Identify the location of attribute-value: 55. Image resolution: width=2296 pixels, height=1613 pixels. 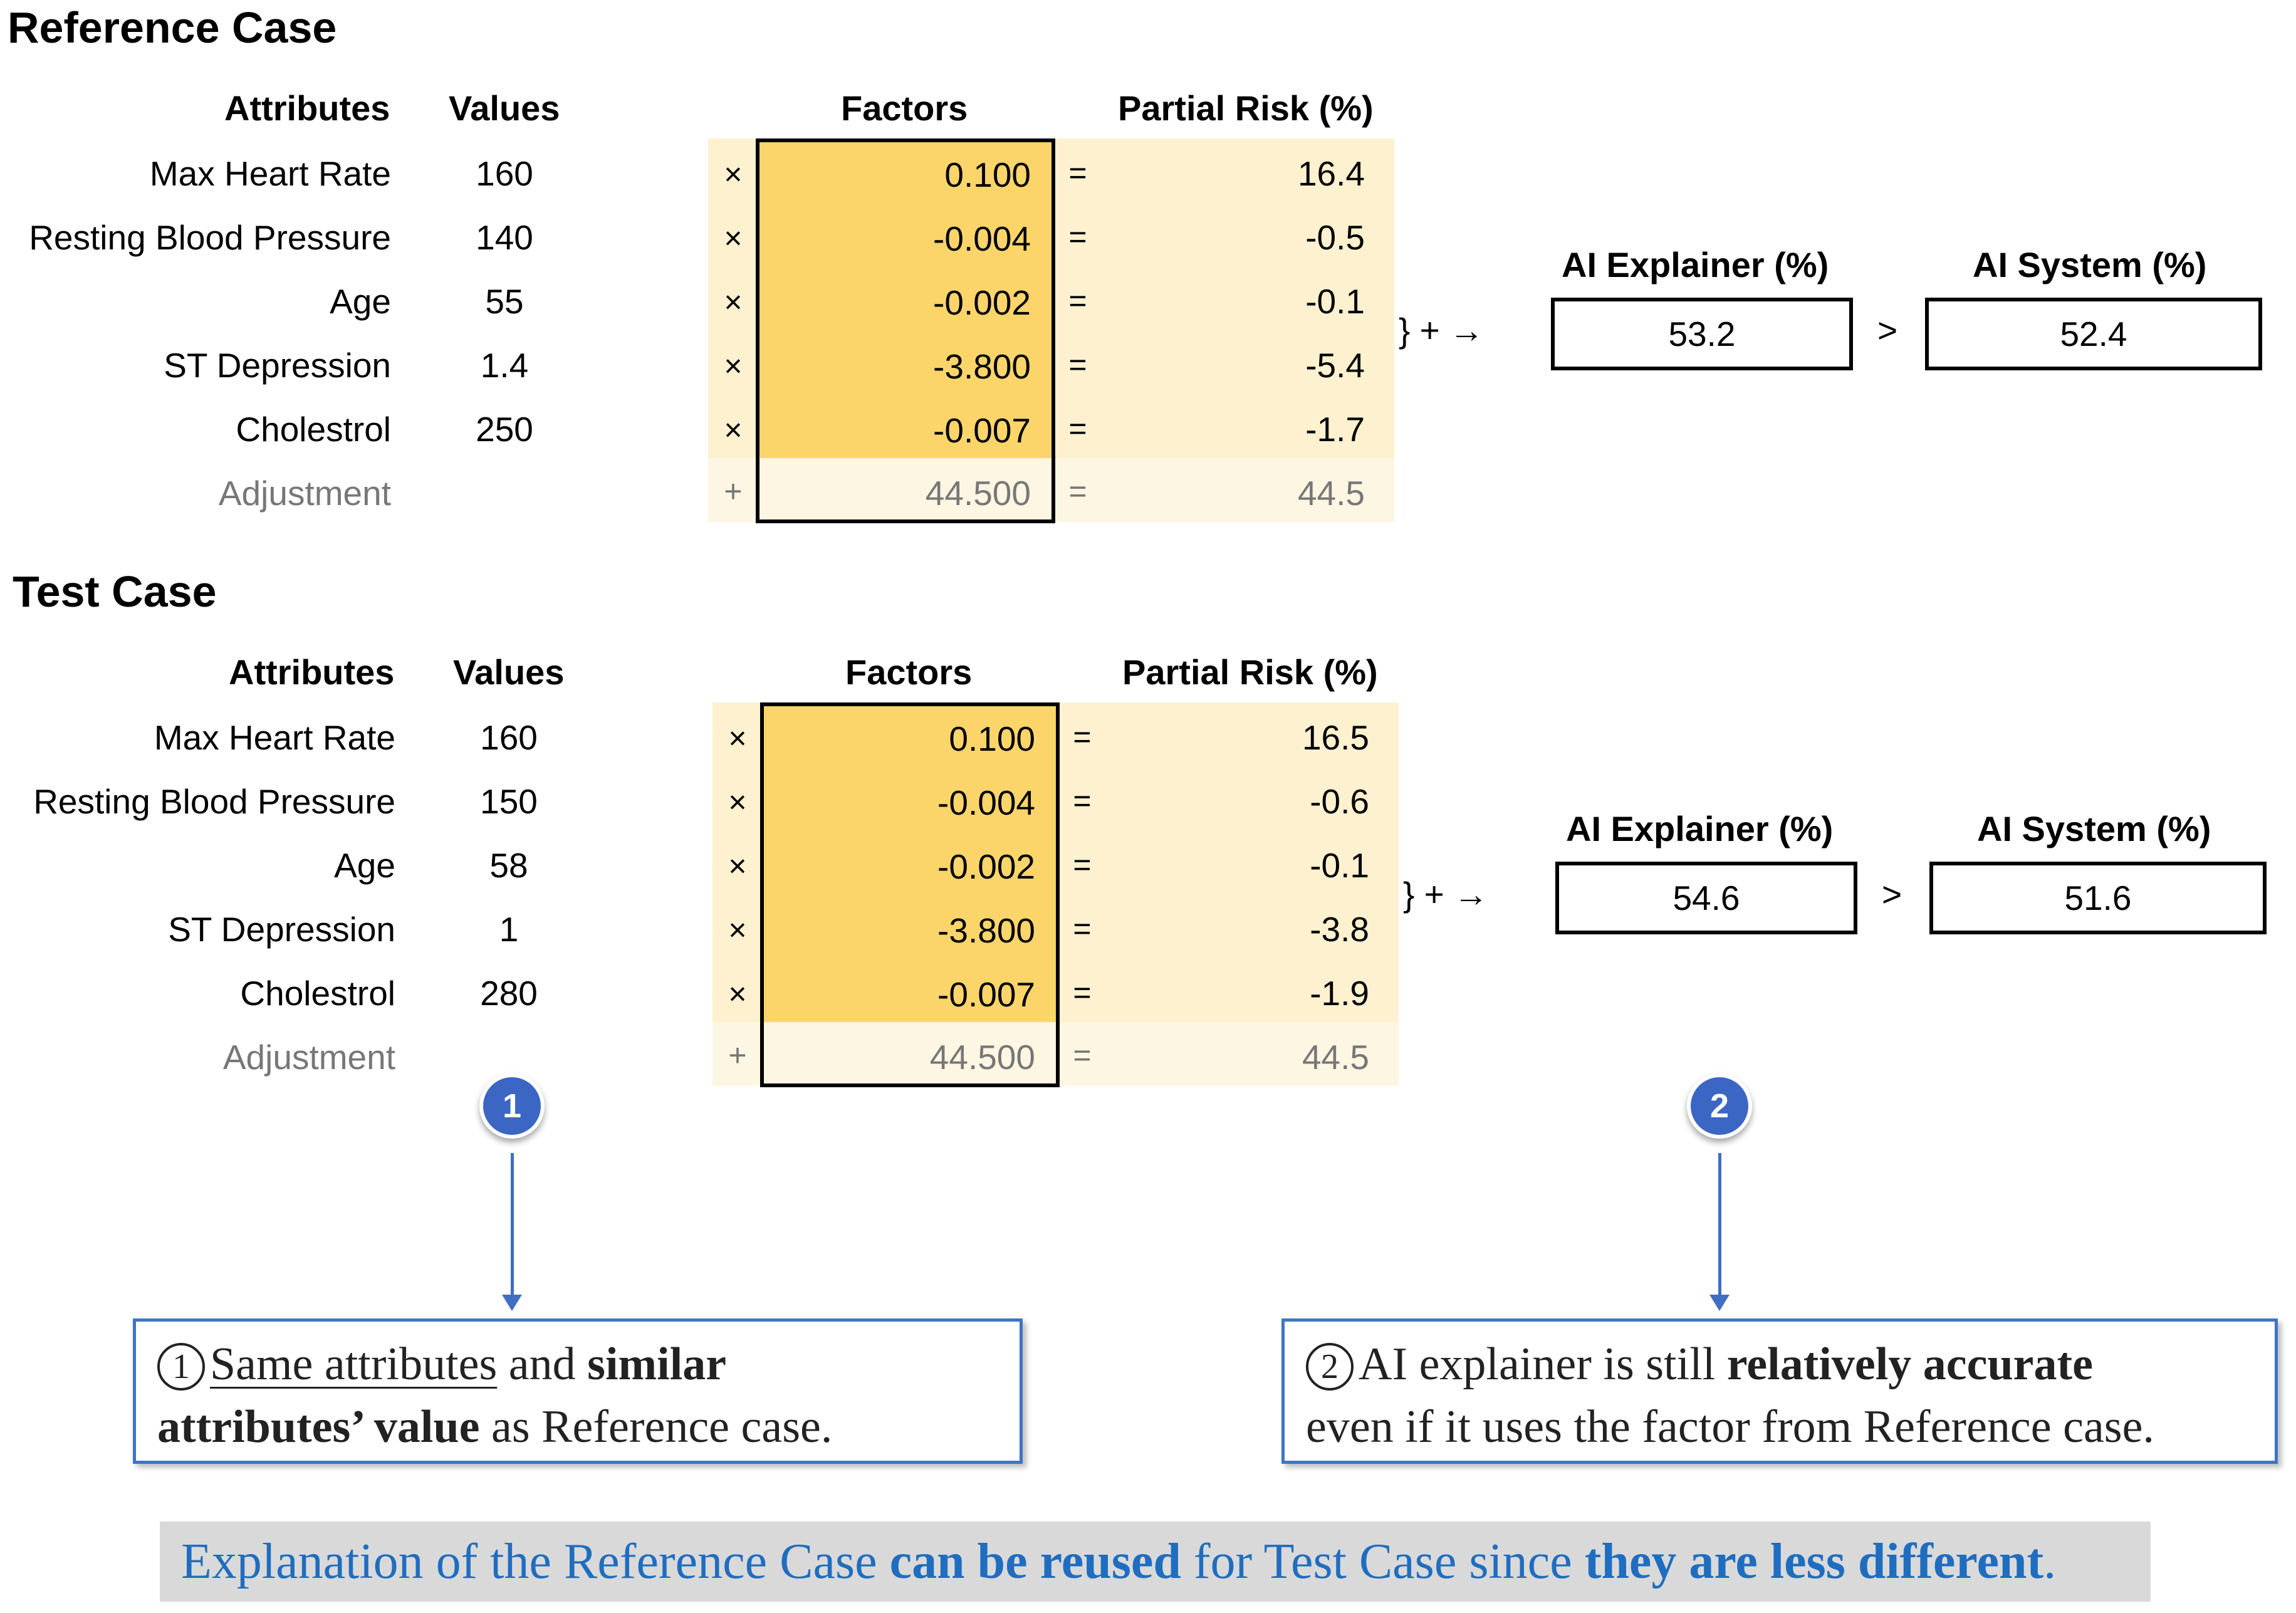
(504, 301).